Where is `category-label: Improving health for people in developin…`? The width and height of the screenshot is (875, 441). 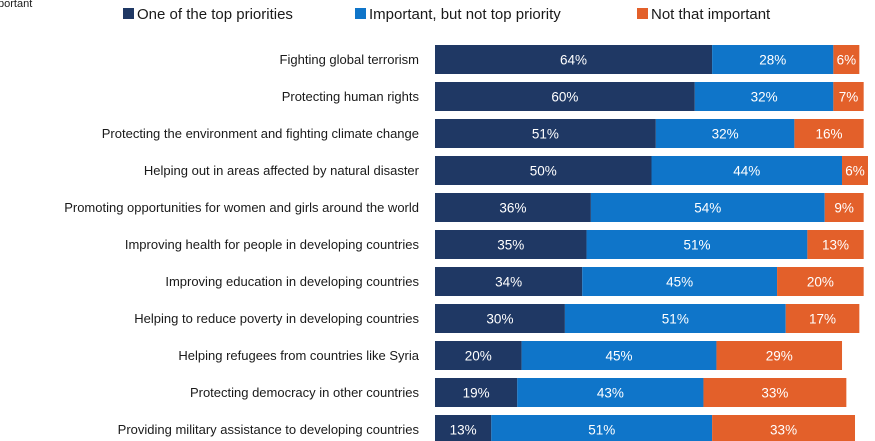 category-label: Improving health for people in developin… is located at coordinates (272, 244).